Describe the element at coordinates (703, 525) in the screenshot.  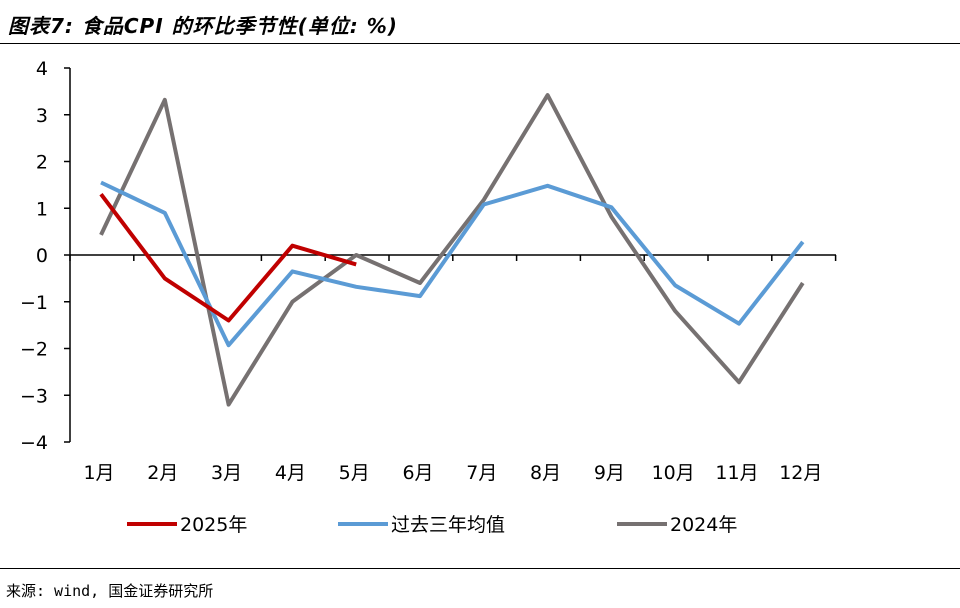
I see `legend-label-2: 2024年` at that location.